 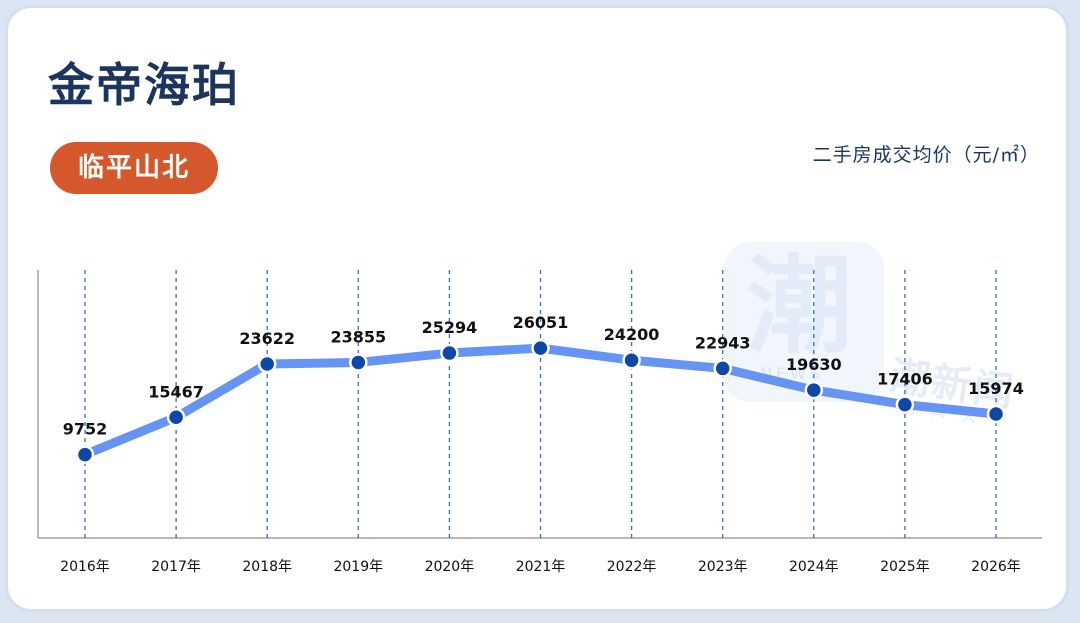 What do you see at coordinates (176, 391) in the screenshot?
I see `data-label: 15467` at bounding box center [176, 391].